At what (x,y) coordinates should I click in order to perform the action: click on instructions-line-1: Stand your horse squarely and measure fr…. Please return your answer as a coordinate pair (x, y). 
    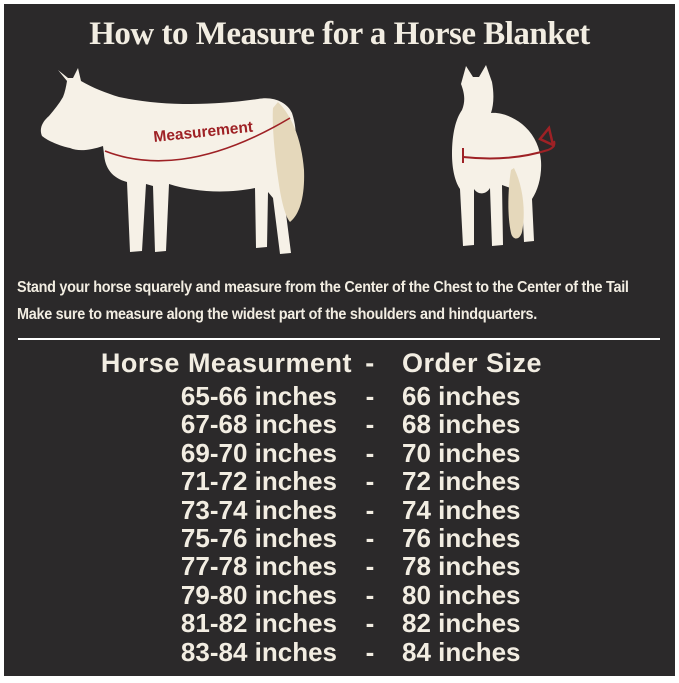
    Looking at the image, I should click on (323, 287).